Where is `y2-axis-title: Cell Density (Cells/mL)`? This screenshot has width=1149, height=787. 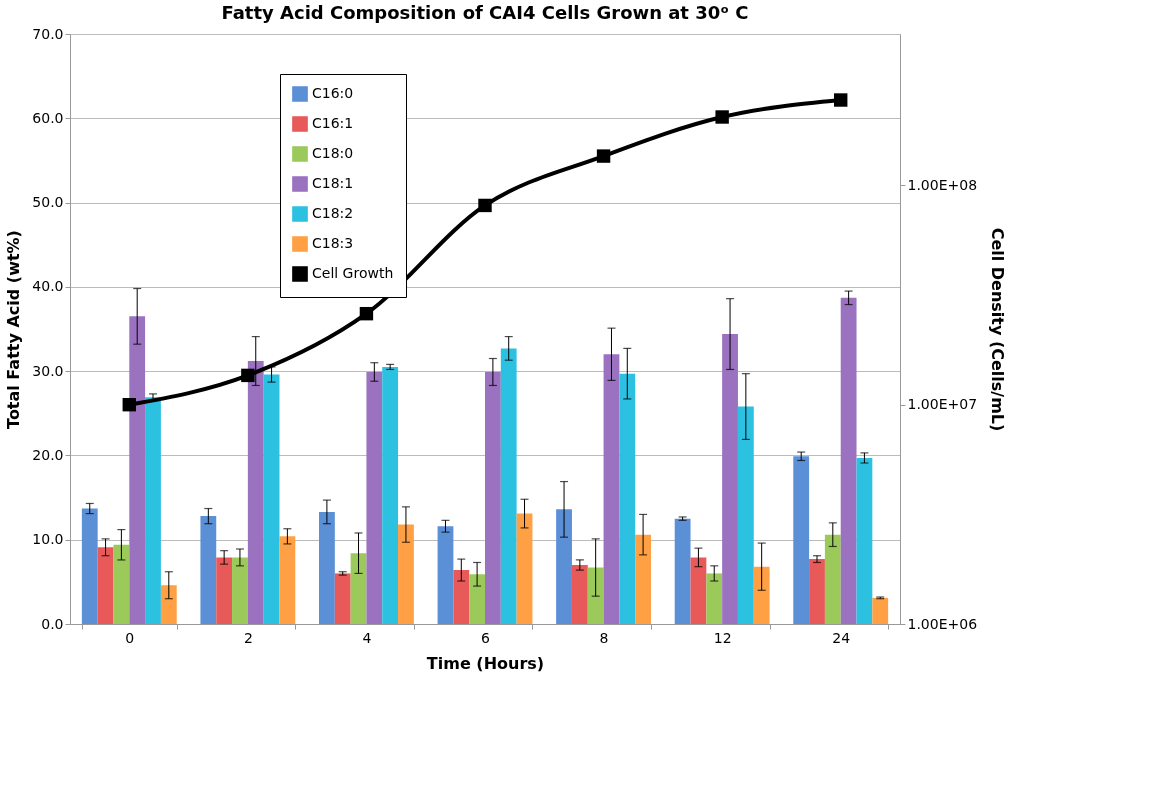 y2-axis-title: Cell Density (Cells/mL) is located at coordinates (998, 329).